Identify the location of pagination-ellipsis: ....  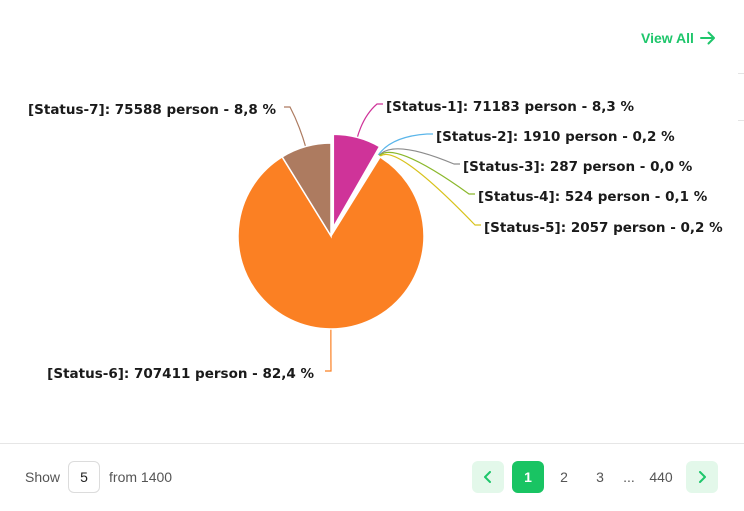
(629, 477).